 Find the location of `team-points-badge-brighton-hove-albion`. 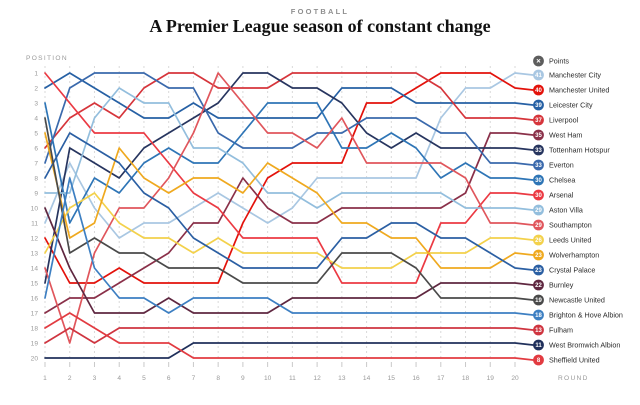

team-points-badge-brighton-hove-albion is located at coordinates (538, 315).